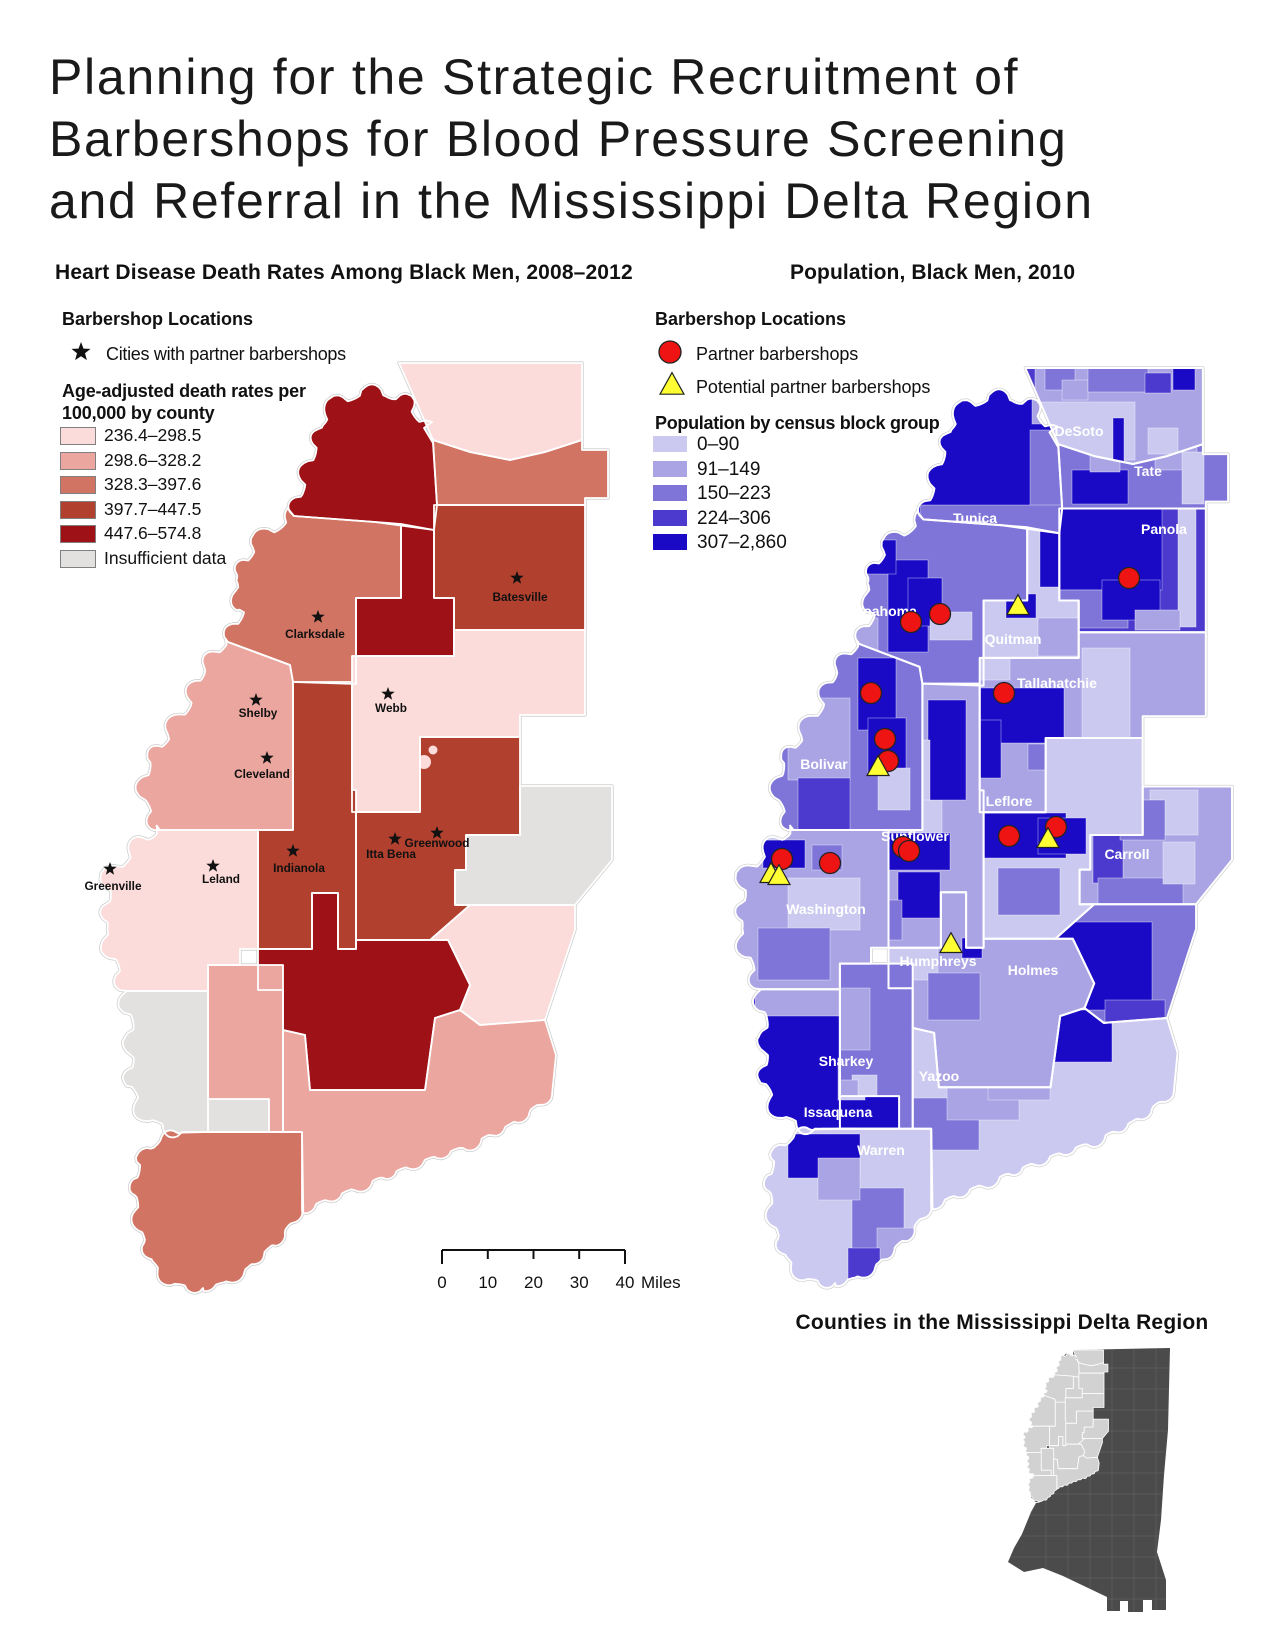  What do you see at coordinates (939, 1076) in the screenshot?
I see `svg-text: Yazoo` at bounding box center [939, 1076].